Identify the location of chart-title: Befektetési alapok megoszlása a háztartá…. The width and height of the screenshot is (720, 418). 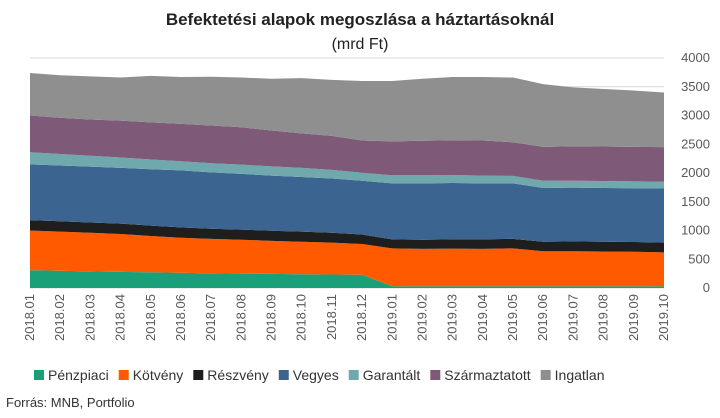
(360, 19).